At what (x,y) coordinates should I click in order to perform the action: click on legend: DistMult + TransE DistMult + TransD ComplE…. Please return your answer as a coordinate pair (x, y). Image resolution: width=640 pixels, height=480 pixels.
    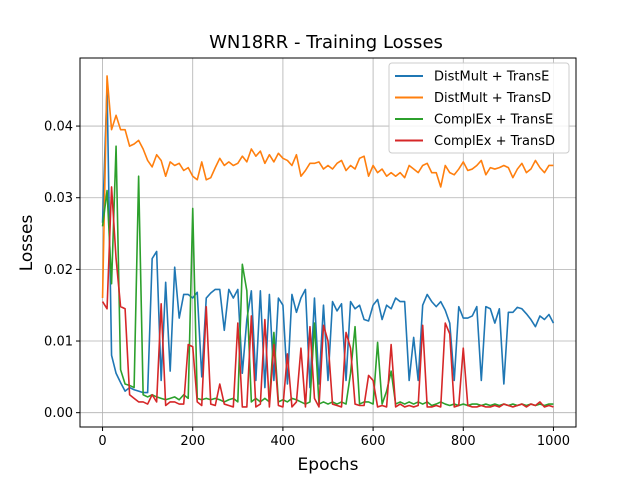
    Looking at the image, I should click on (479, 108).